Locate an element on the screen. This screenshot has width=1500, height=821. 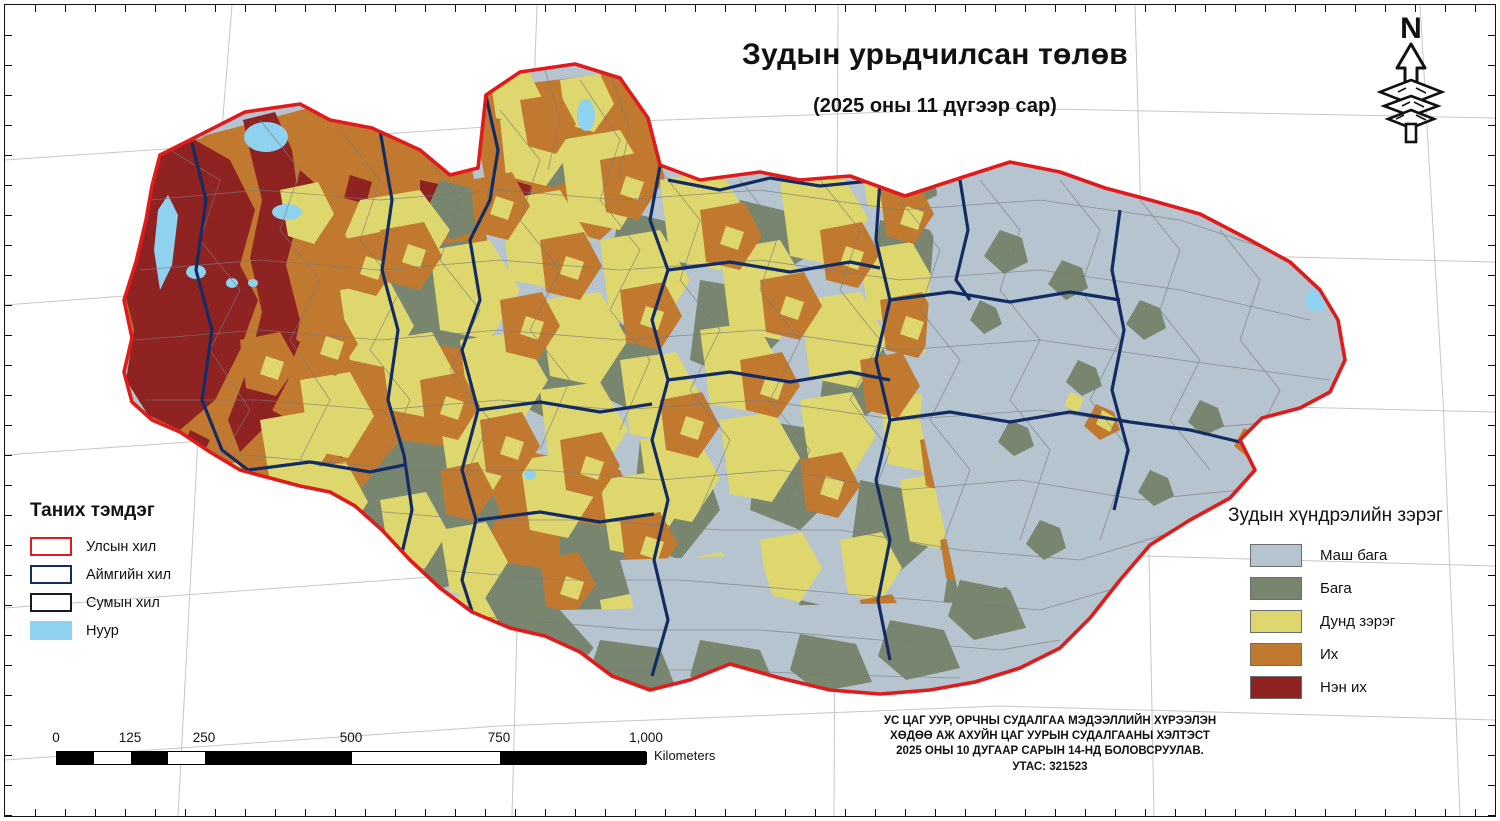
legend-item-mash-baga: Маш бага is located at coordinates (1335, 555).